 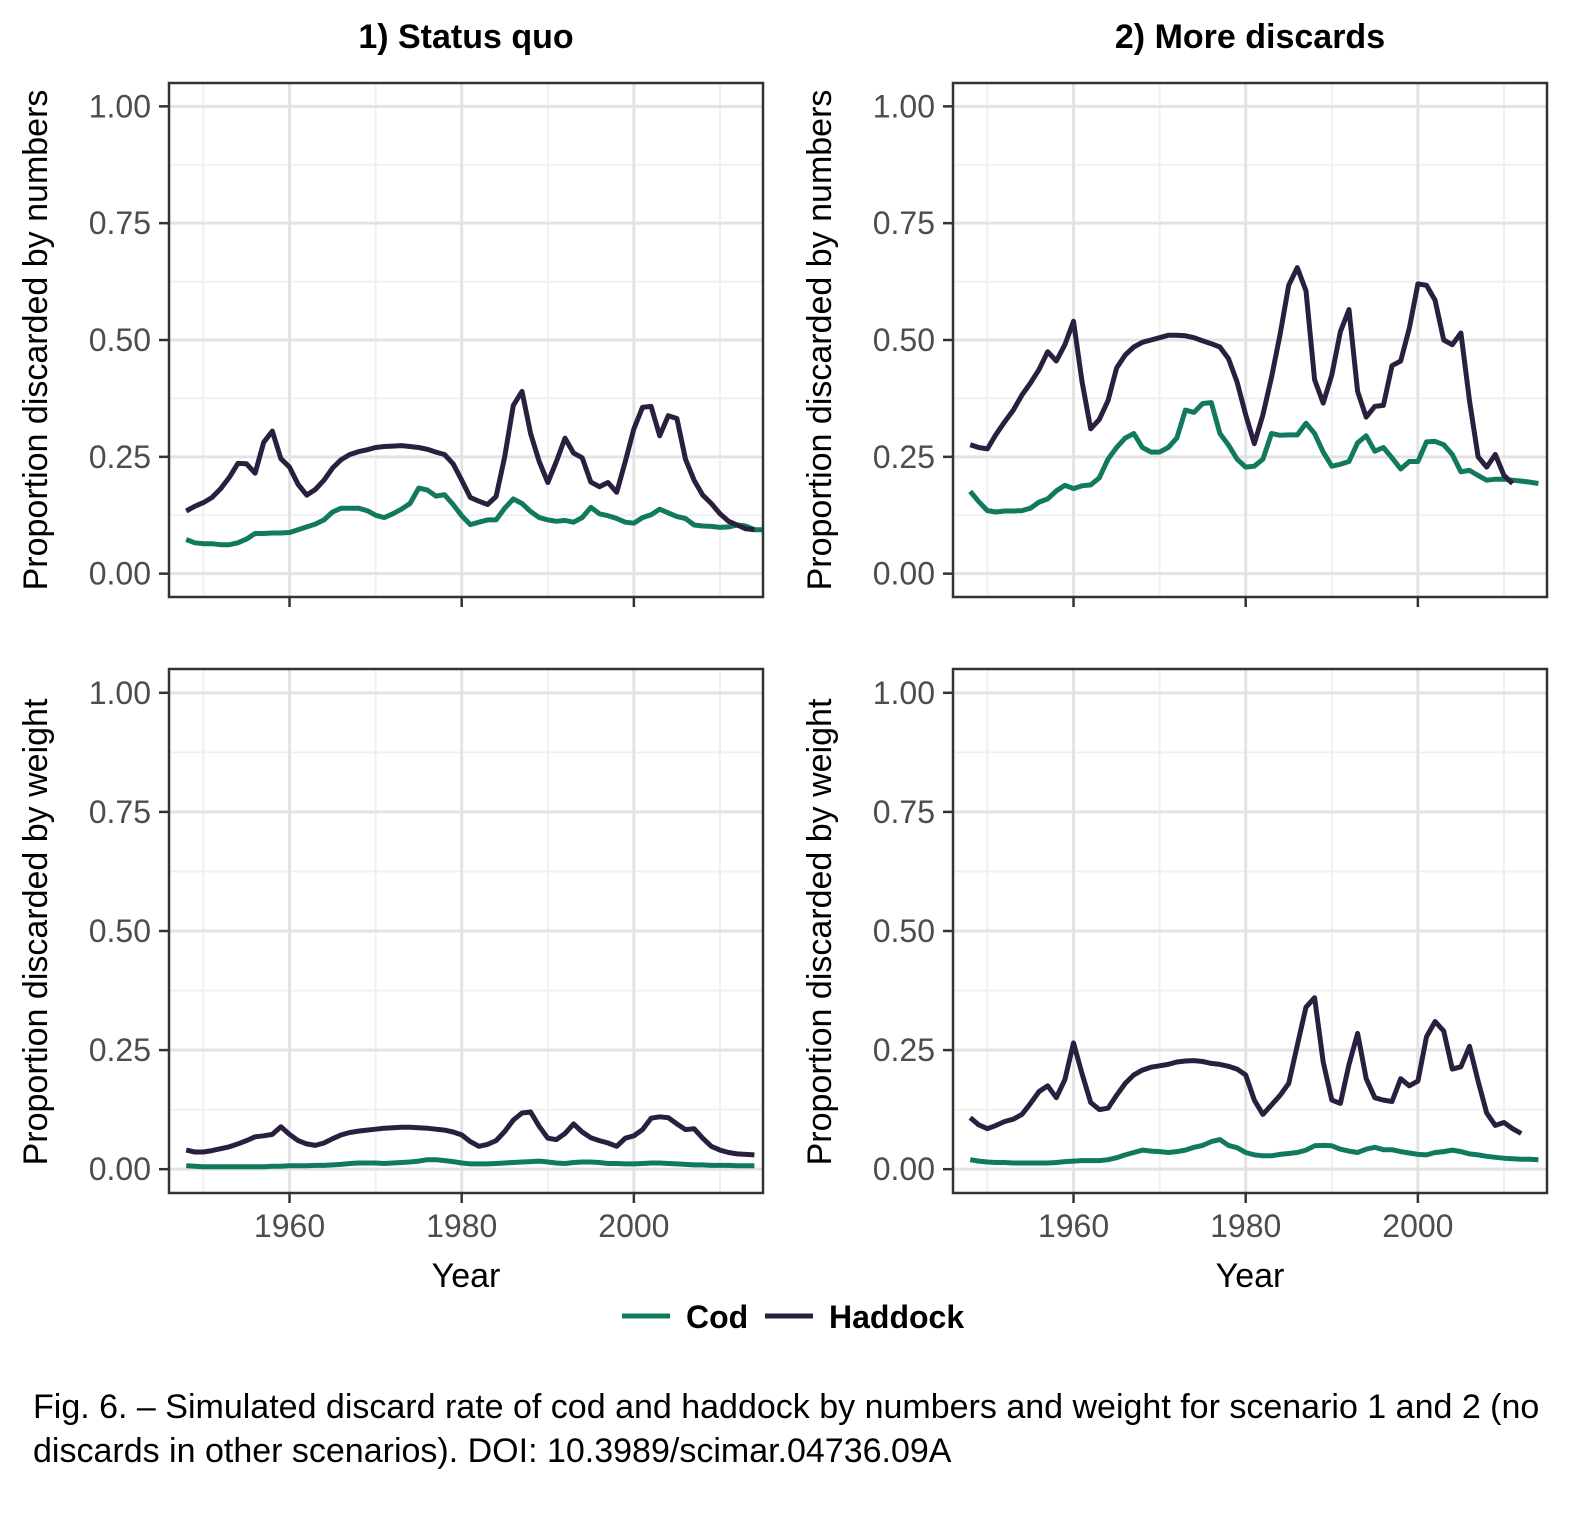 What do you see at coordinates (1250, 37) in the screenshot?
I see `strip-title-more-discards: 2) More discards` at bounding box center [1250, 37].